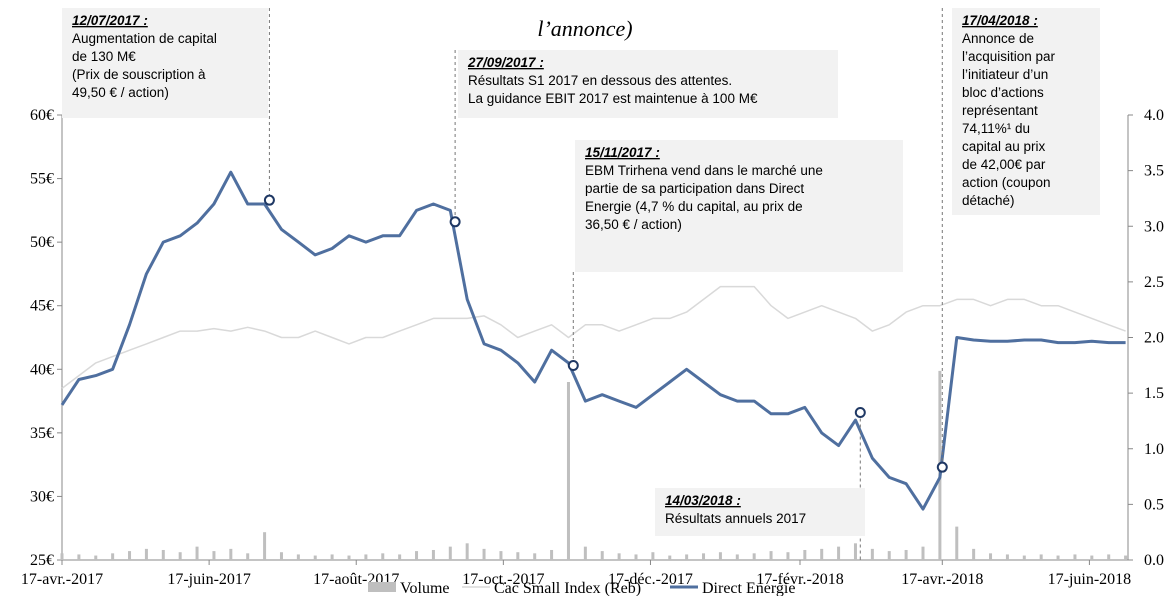 This screenshot has width=1174, height=596. Describe the element at coordinates (42, 369) in the screenshot. I see `y-tick-label: 40€` at that location.